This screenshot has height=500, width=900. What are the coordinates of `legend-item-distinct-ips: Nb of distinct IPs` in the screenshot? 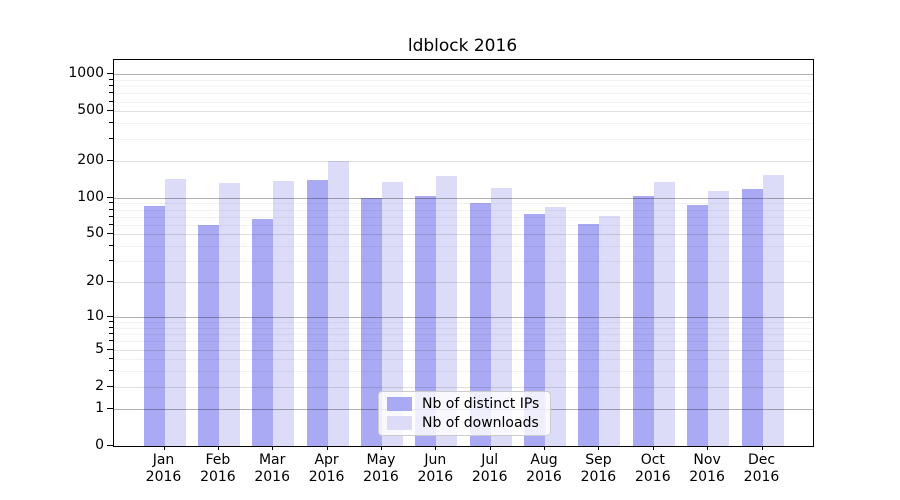 It's located at (463, 404).